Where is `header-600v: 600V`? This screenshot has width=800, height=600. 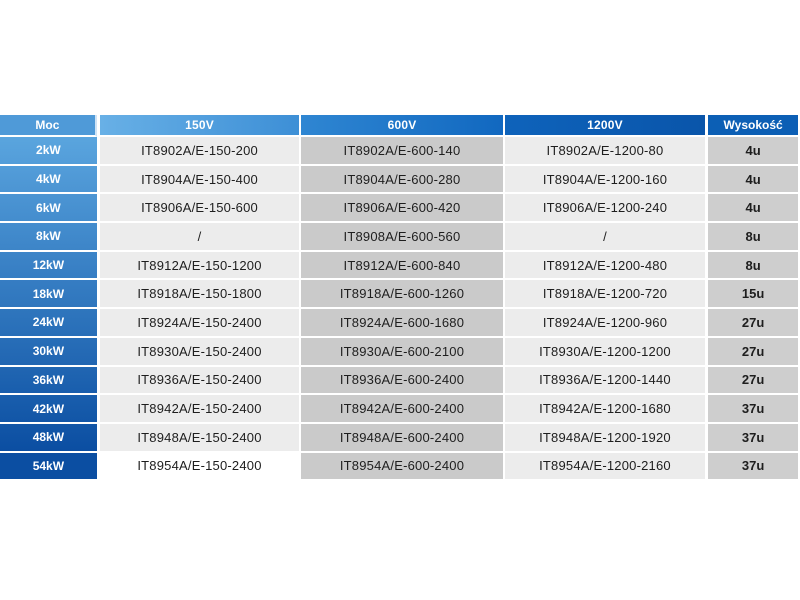
header-600v: 600V is located at coordinates (402, 126).